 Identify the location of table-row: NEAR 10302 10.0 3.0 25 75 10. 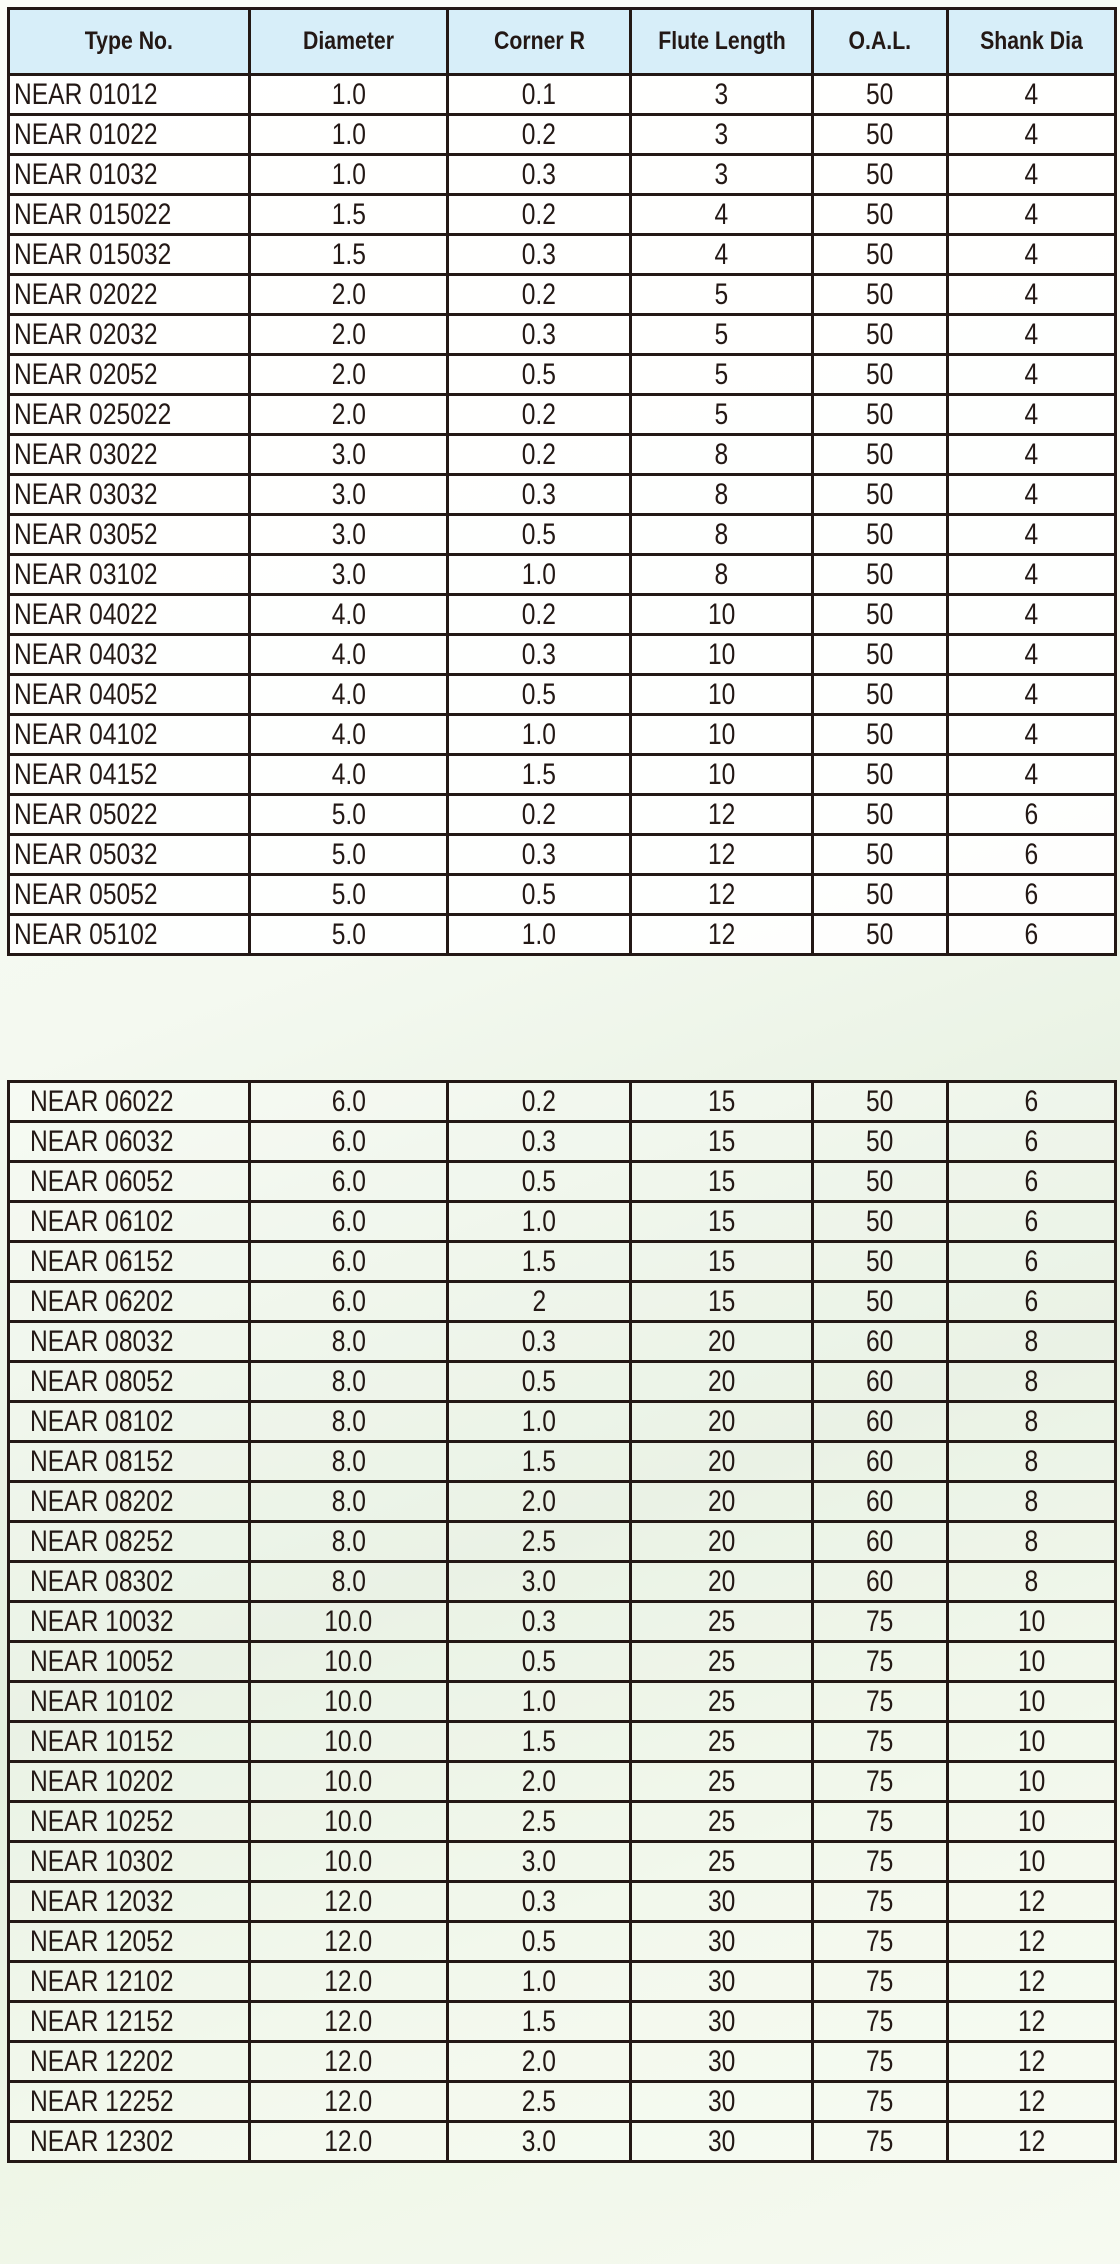
(562, 1861).